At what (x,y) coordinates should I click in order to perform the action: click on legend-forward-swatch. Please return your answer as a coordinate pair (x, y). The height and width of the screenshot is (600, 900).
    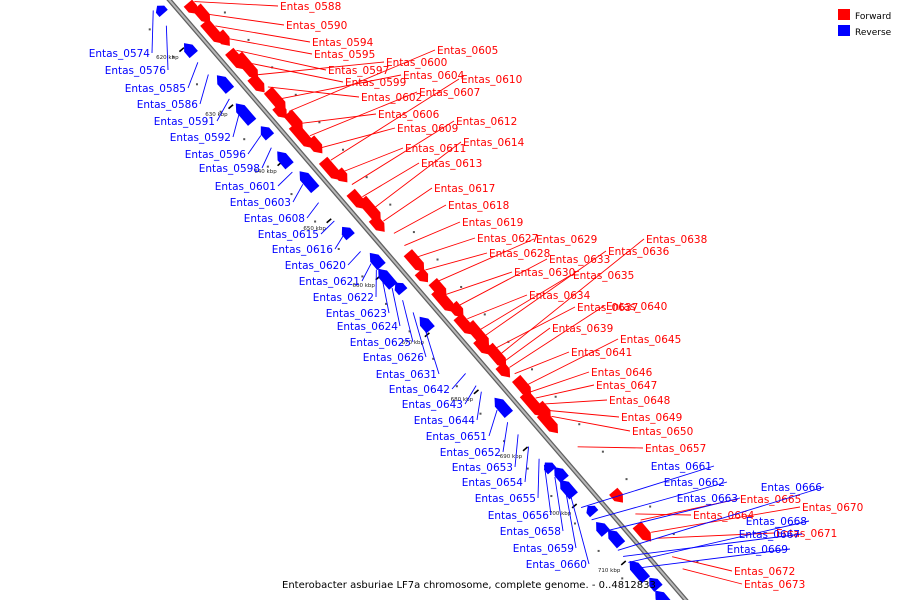
    Looking at the image, I should click on (844, 14).